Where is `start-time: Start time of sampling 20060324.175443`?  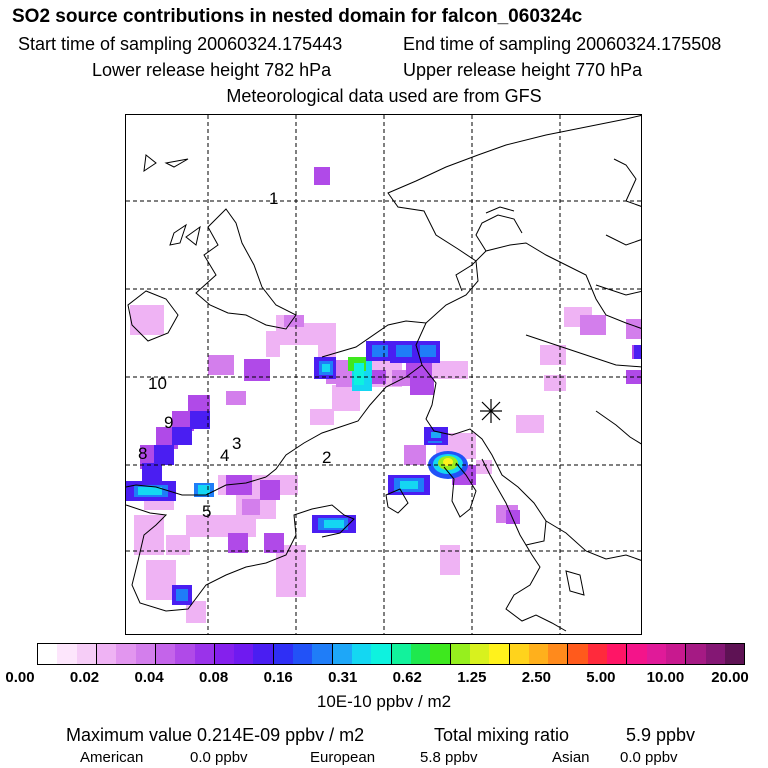
start-time: Start time of sampling 20060324.175443 is located at coordinates (180, 44).